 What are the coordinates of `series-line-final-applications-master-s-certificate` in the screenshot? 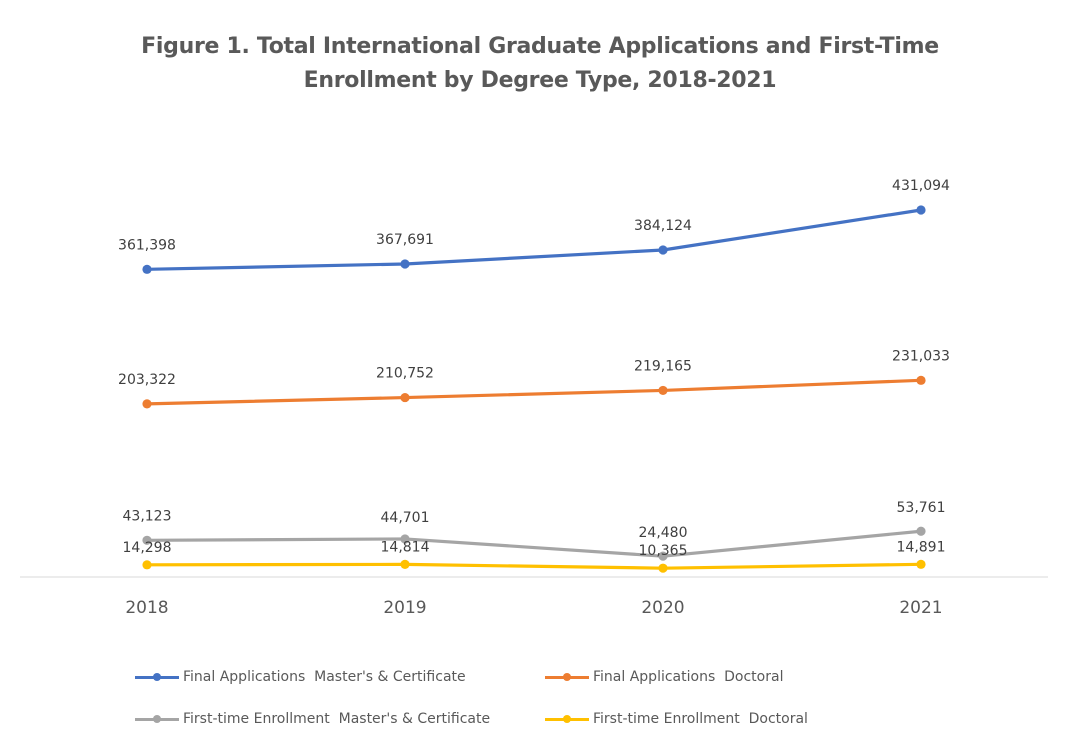 It's located at (534, 239).